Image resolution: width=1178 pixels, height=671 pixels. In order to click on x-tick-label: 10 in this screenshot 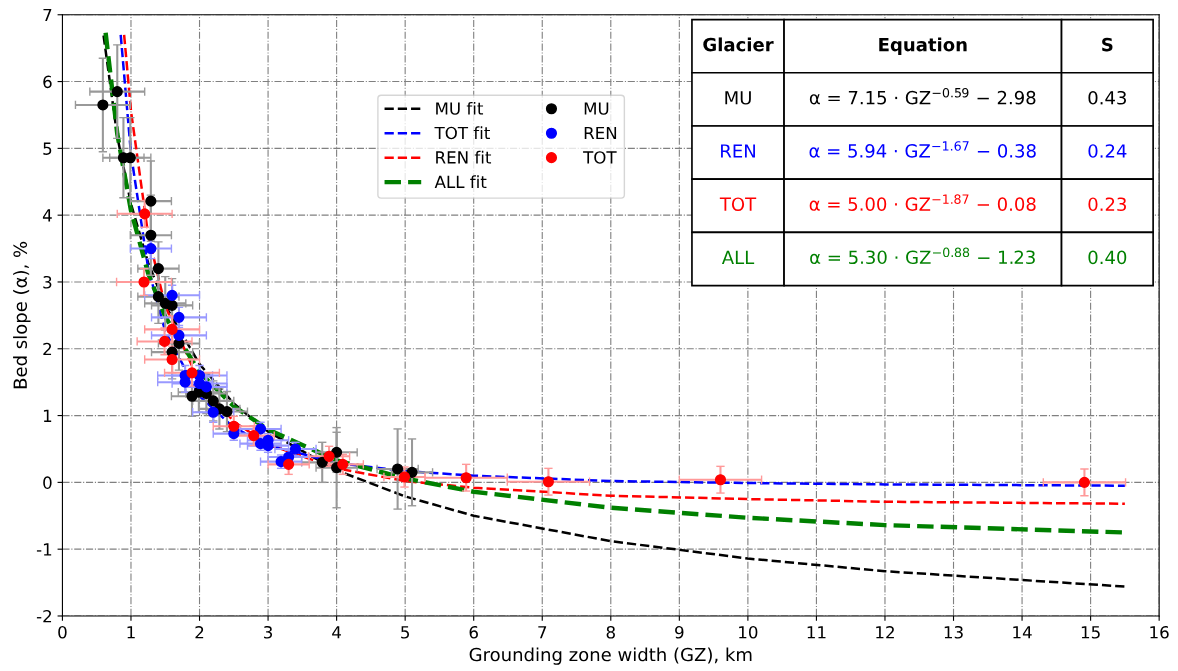, I will do `click(748, 632)`.